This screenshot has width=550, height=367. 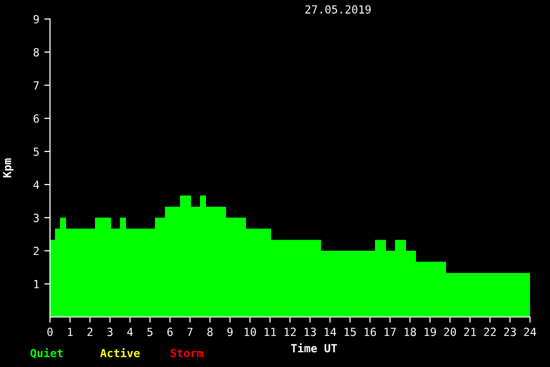 I want to click on y-tick-label: 1, so click(x=36, y=284).